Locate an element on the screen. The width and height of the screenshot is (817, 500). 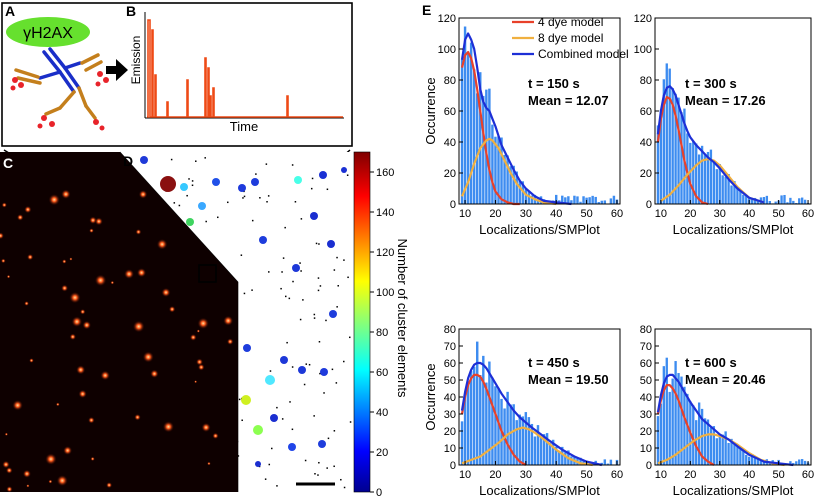
colorbar-gradient is located at coordinates (362, 322).